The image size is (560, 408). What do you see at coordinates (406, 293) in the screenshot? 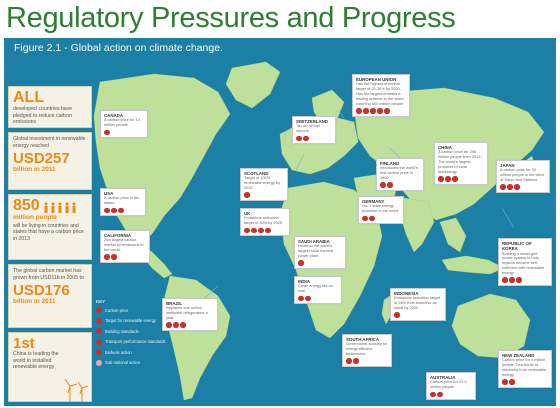
I see `callout-title: Indonesia` at bounding box center [406, 293].